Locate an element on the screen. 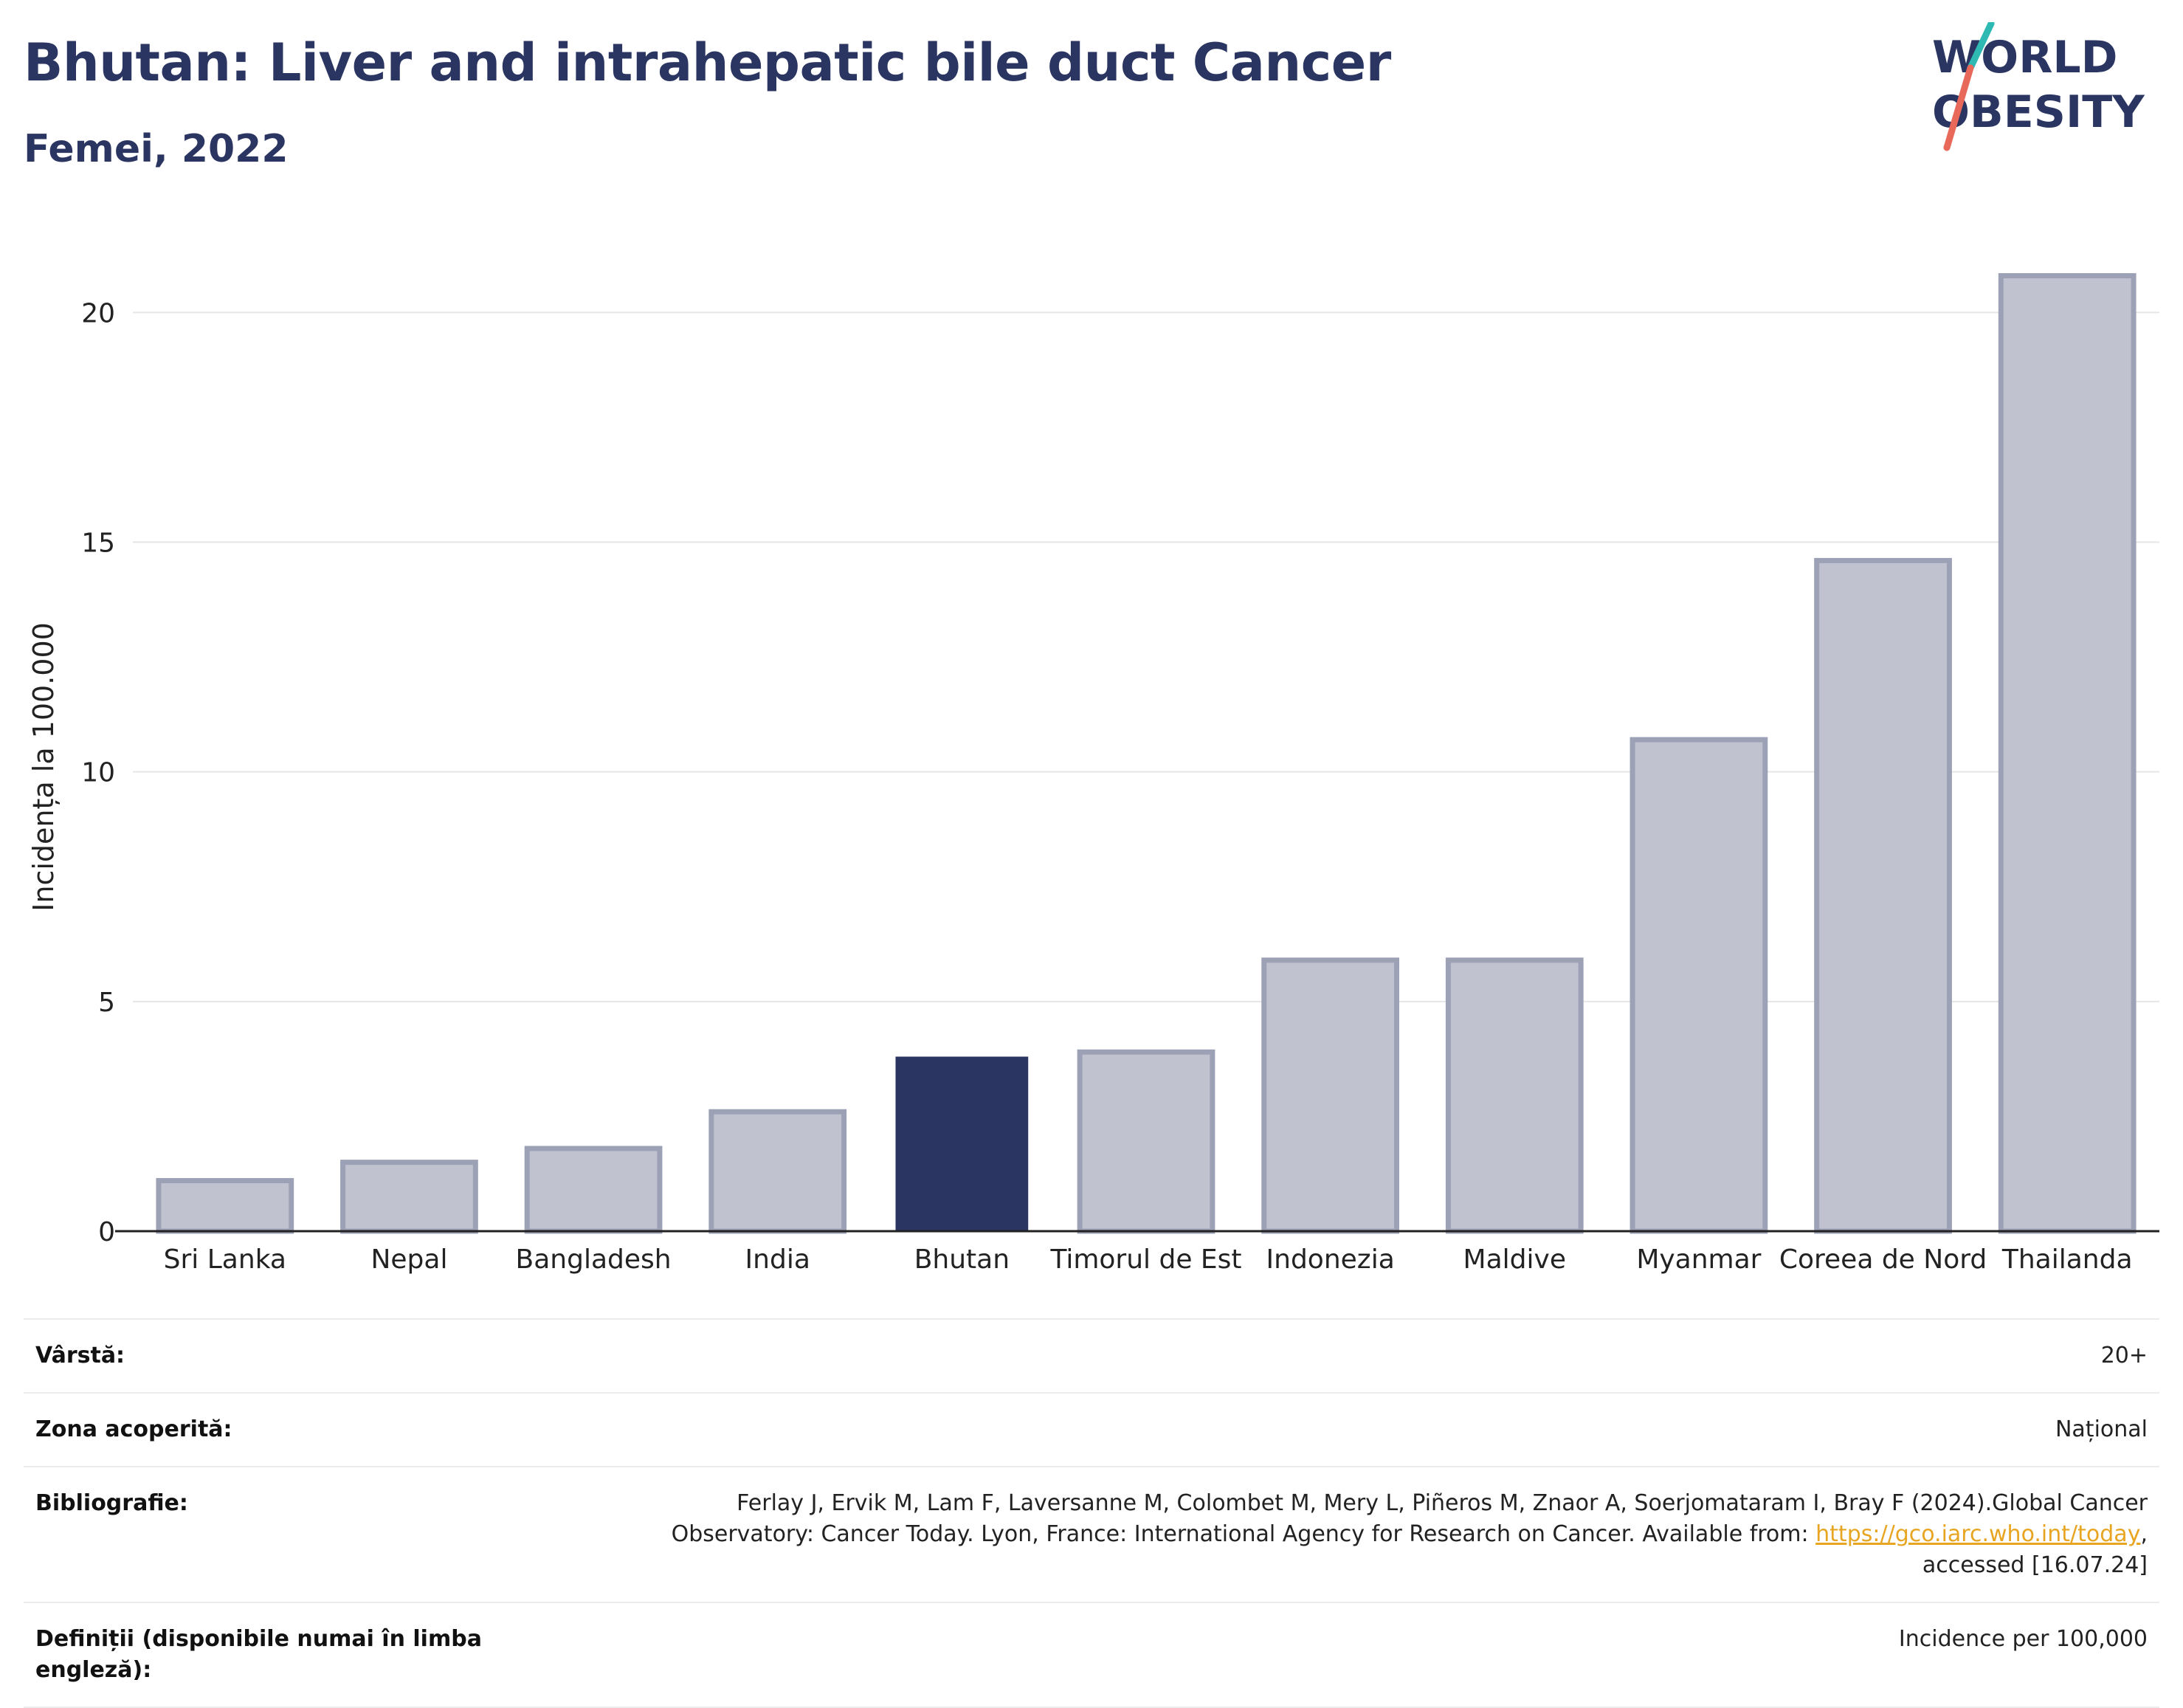 The image size is (2183, 1708). coverage-value: Național is located at coordinates (2101, 1429).